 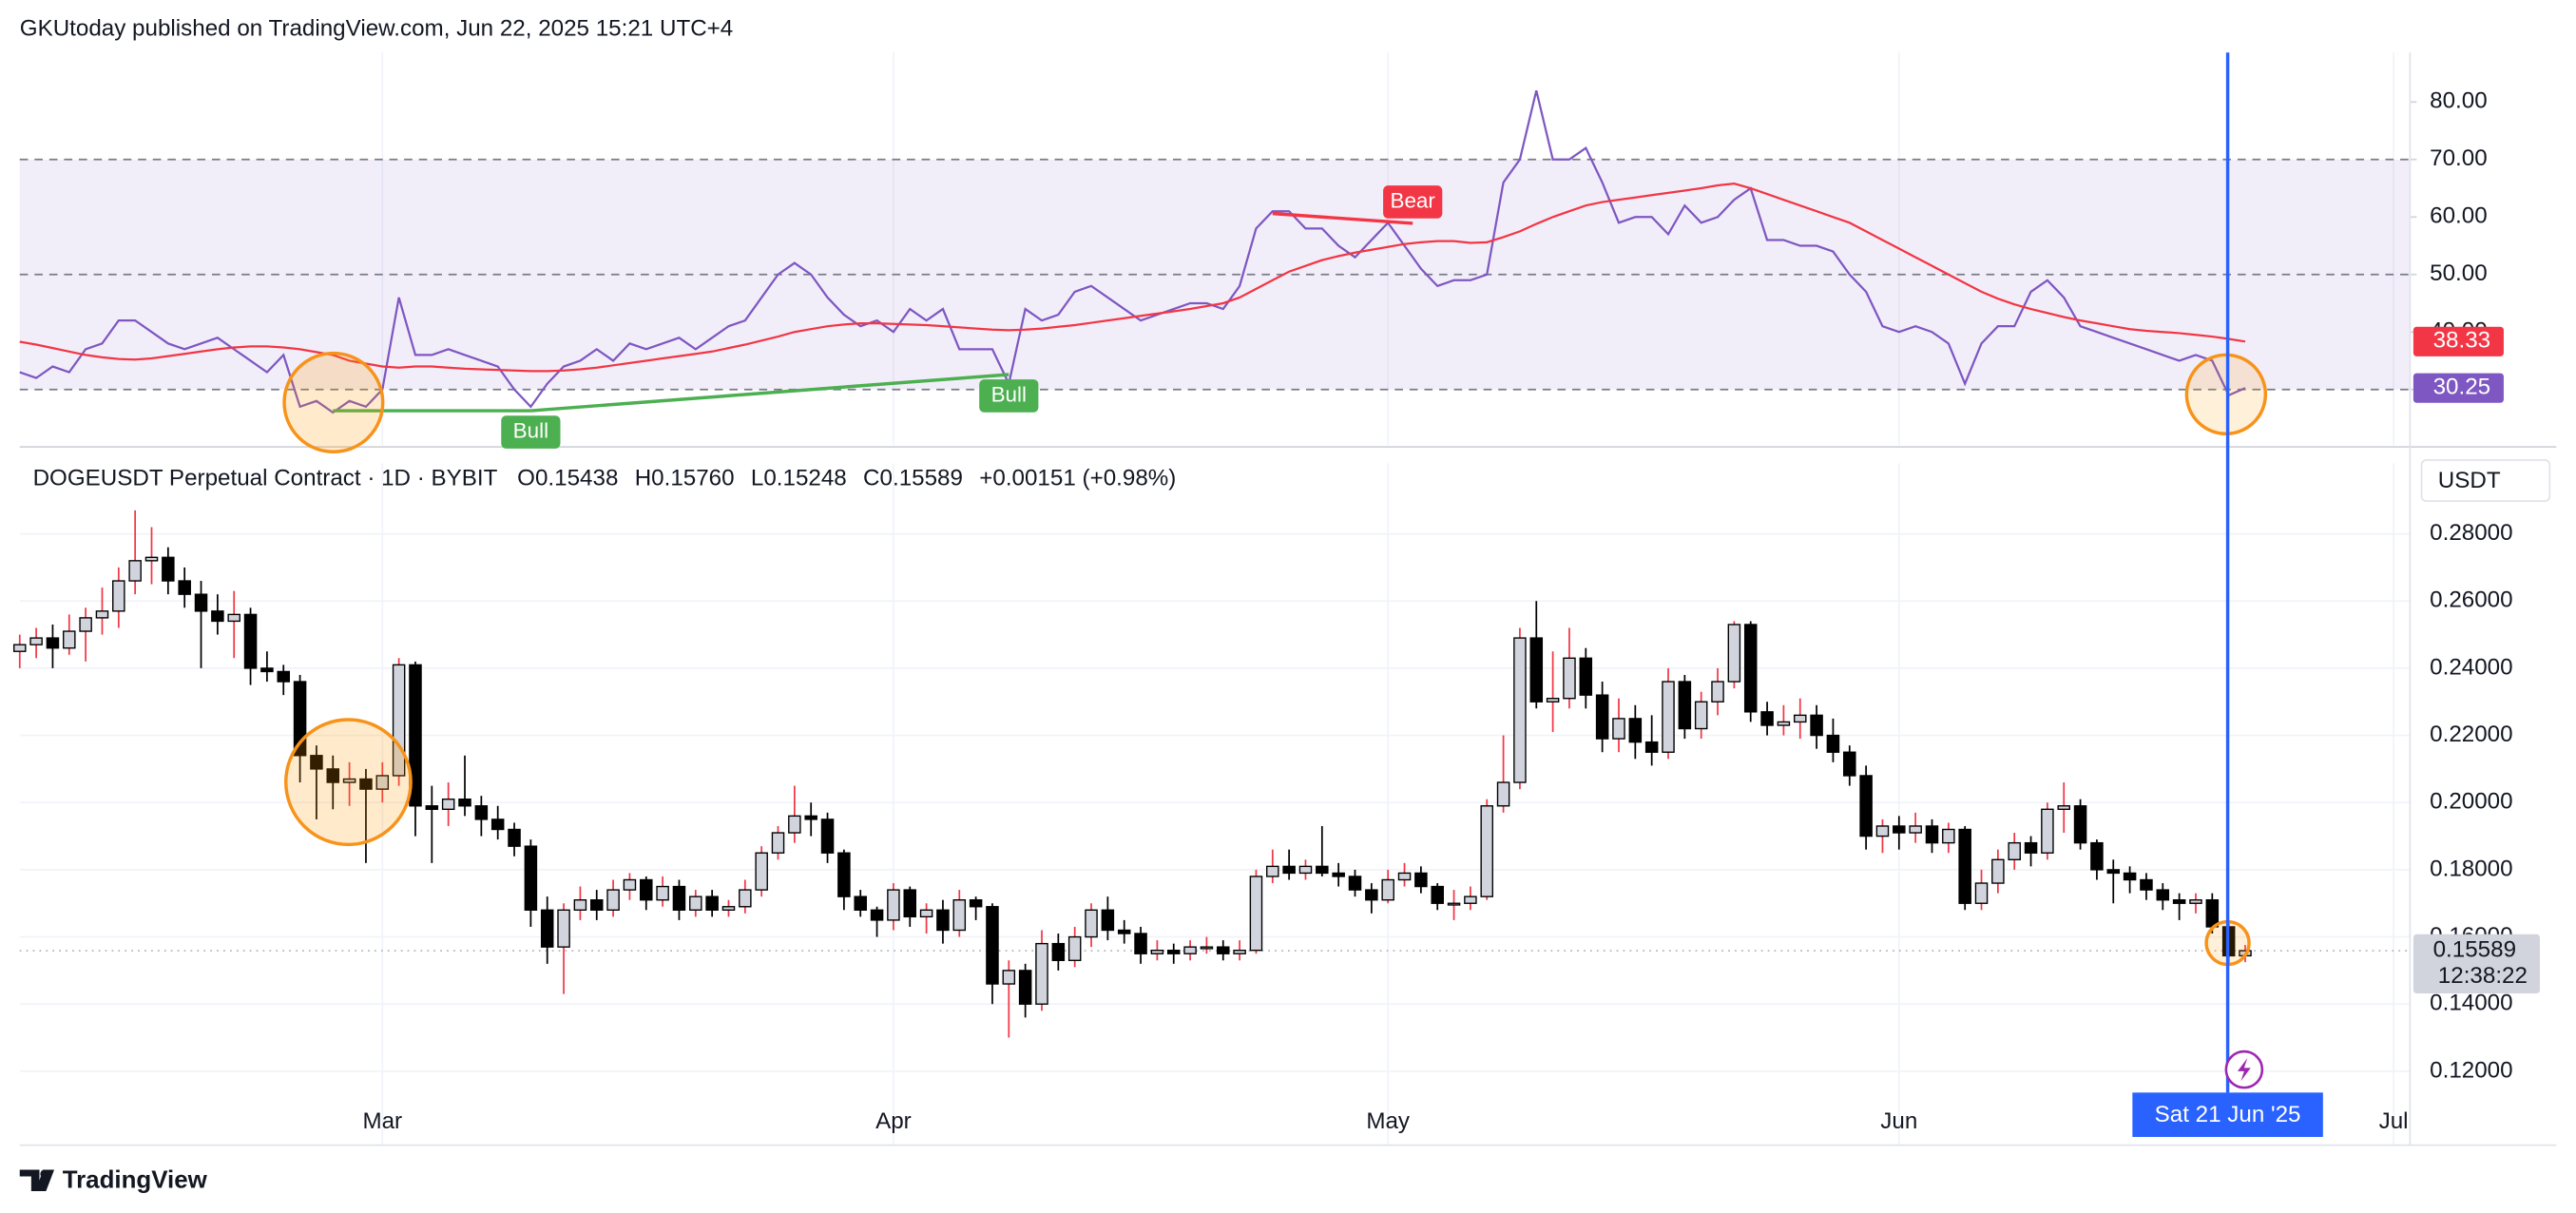 What do you see at coordinates (2471, 1004) in the screenshot?
I see `y-tick-label: 0.14000` at bounding box center [2471, 1004].